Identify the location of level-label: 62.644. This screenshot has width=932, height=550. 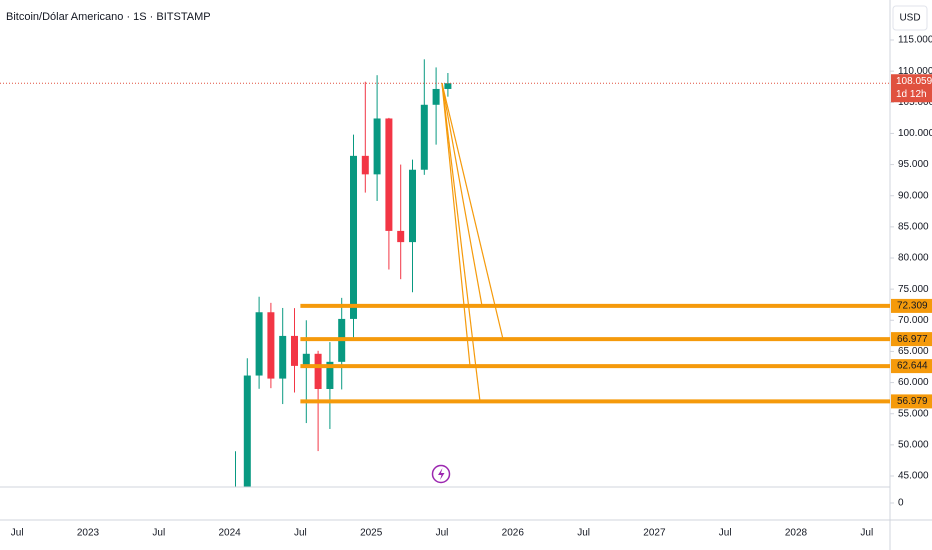
(912, 366).